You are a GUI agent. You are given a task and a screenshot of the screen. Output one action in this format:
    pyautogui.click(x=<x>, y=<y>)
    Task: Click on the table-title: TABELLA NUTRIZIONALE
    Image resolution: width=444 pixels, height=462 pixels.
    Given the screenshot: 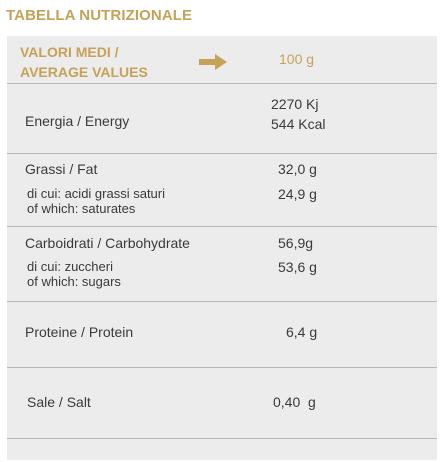 What is the action you would take?
    pyautogui.click(x=99, y=15)
    